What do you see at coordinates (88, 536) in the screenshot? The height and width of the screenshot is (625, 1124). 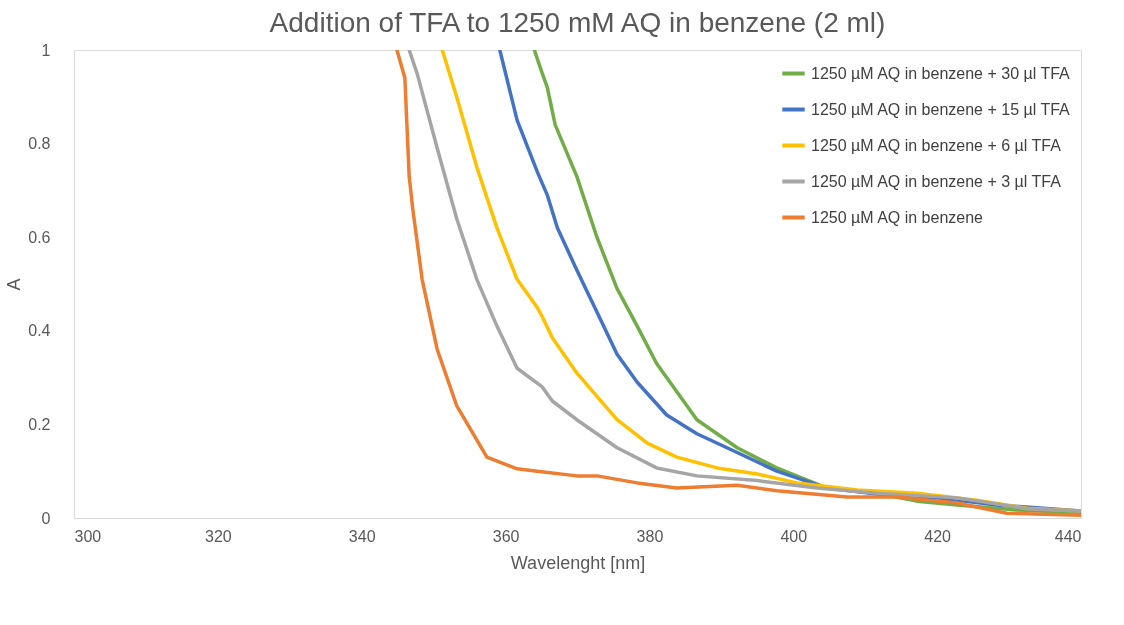 I see `x-tick-label: 300` at bounding box center [88, 536].